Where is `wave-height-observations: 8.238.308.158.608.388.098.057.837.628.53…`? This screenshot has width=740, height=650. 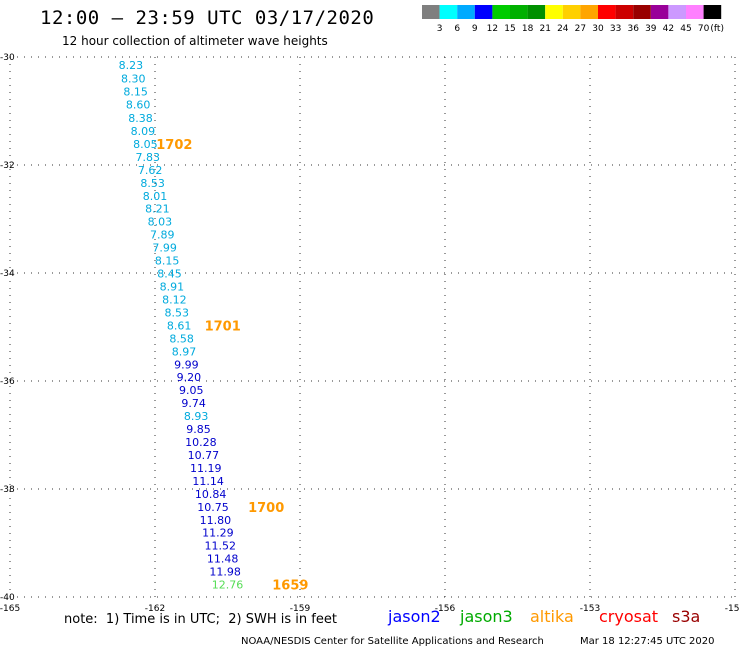
wave-height-observations: 8.238.308.158.608.388.098.057.837.628.53… is located at coordinates (181, 325).